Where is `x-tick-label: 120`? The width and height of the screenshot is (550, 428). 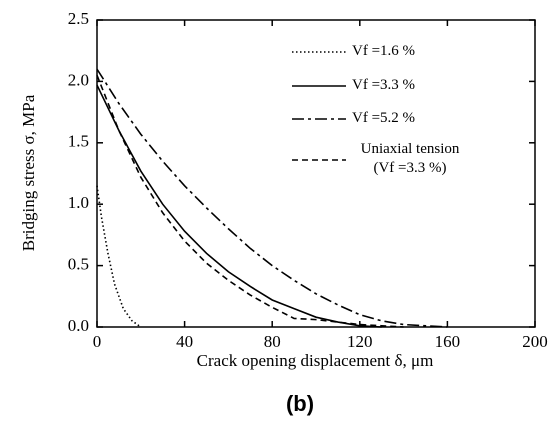 x-tick-label: 120 is located at coordinates (360, 341).